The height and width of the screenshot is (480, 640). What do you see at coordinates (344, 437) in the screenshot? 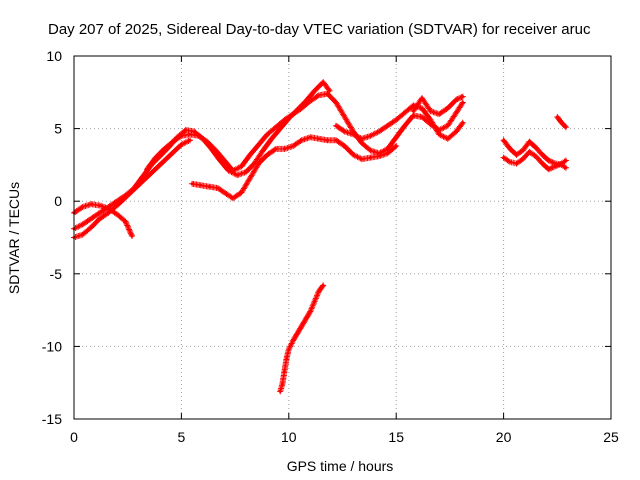
I see `x-tick-labels: 0 5 10 15 20 25` at bounding box center [344, 437].